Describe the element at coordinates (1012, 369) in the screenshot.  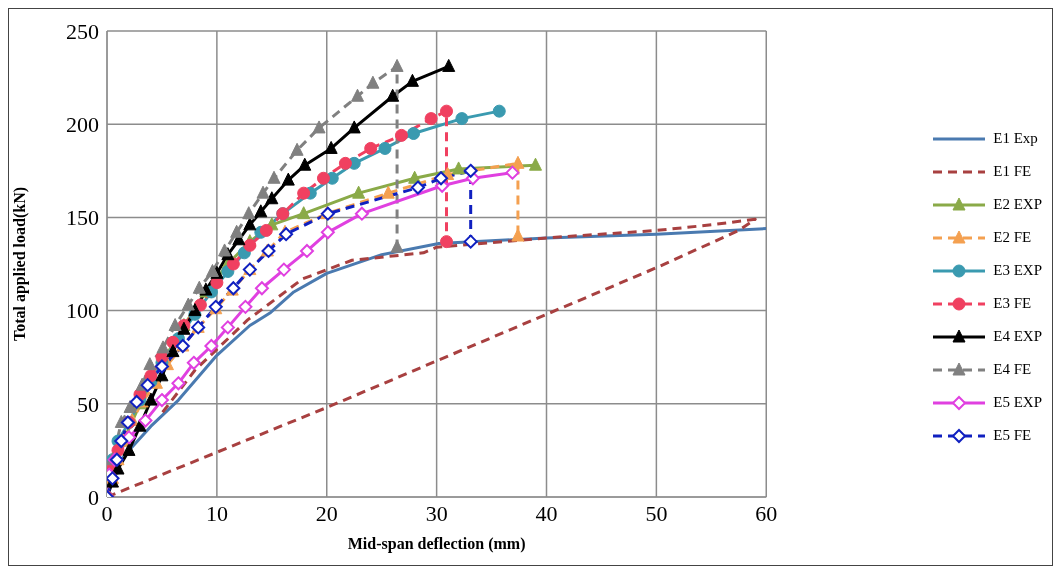
I see `legend-label: E4 FE` at that location.